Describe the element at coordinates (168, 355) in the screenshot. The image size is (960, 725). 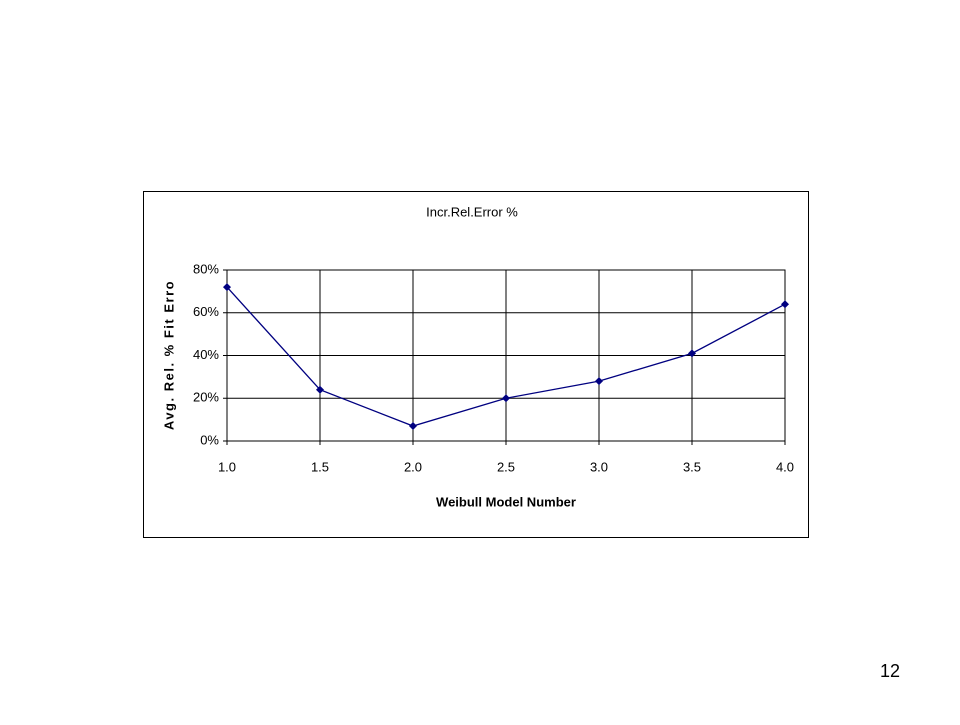
I see `y-axis-label: Avg. Rel. % Fit Erro` at that location.